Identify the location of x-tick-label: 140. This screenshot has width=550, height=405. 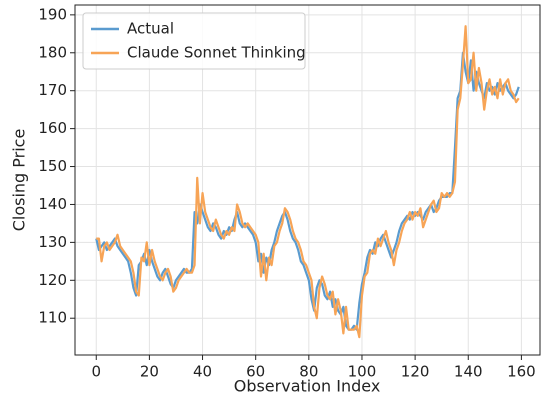
(468, 372).